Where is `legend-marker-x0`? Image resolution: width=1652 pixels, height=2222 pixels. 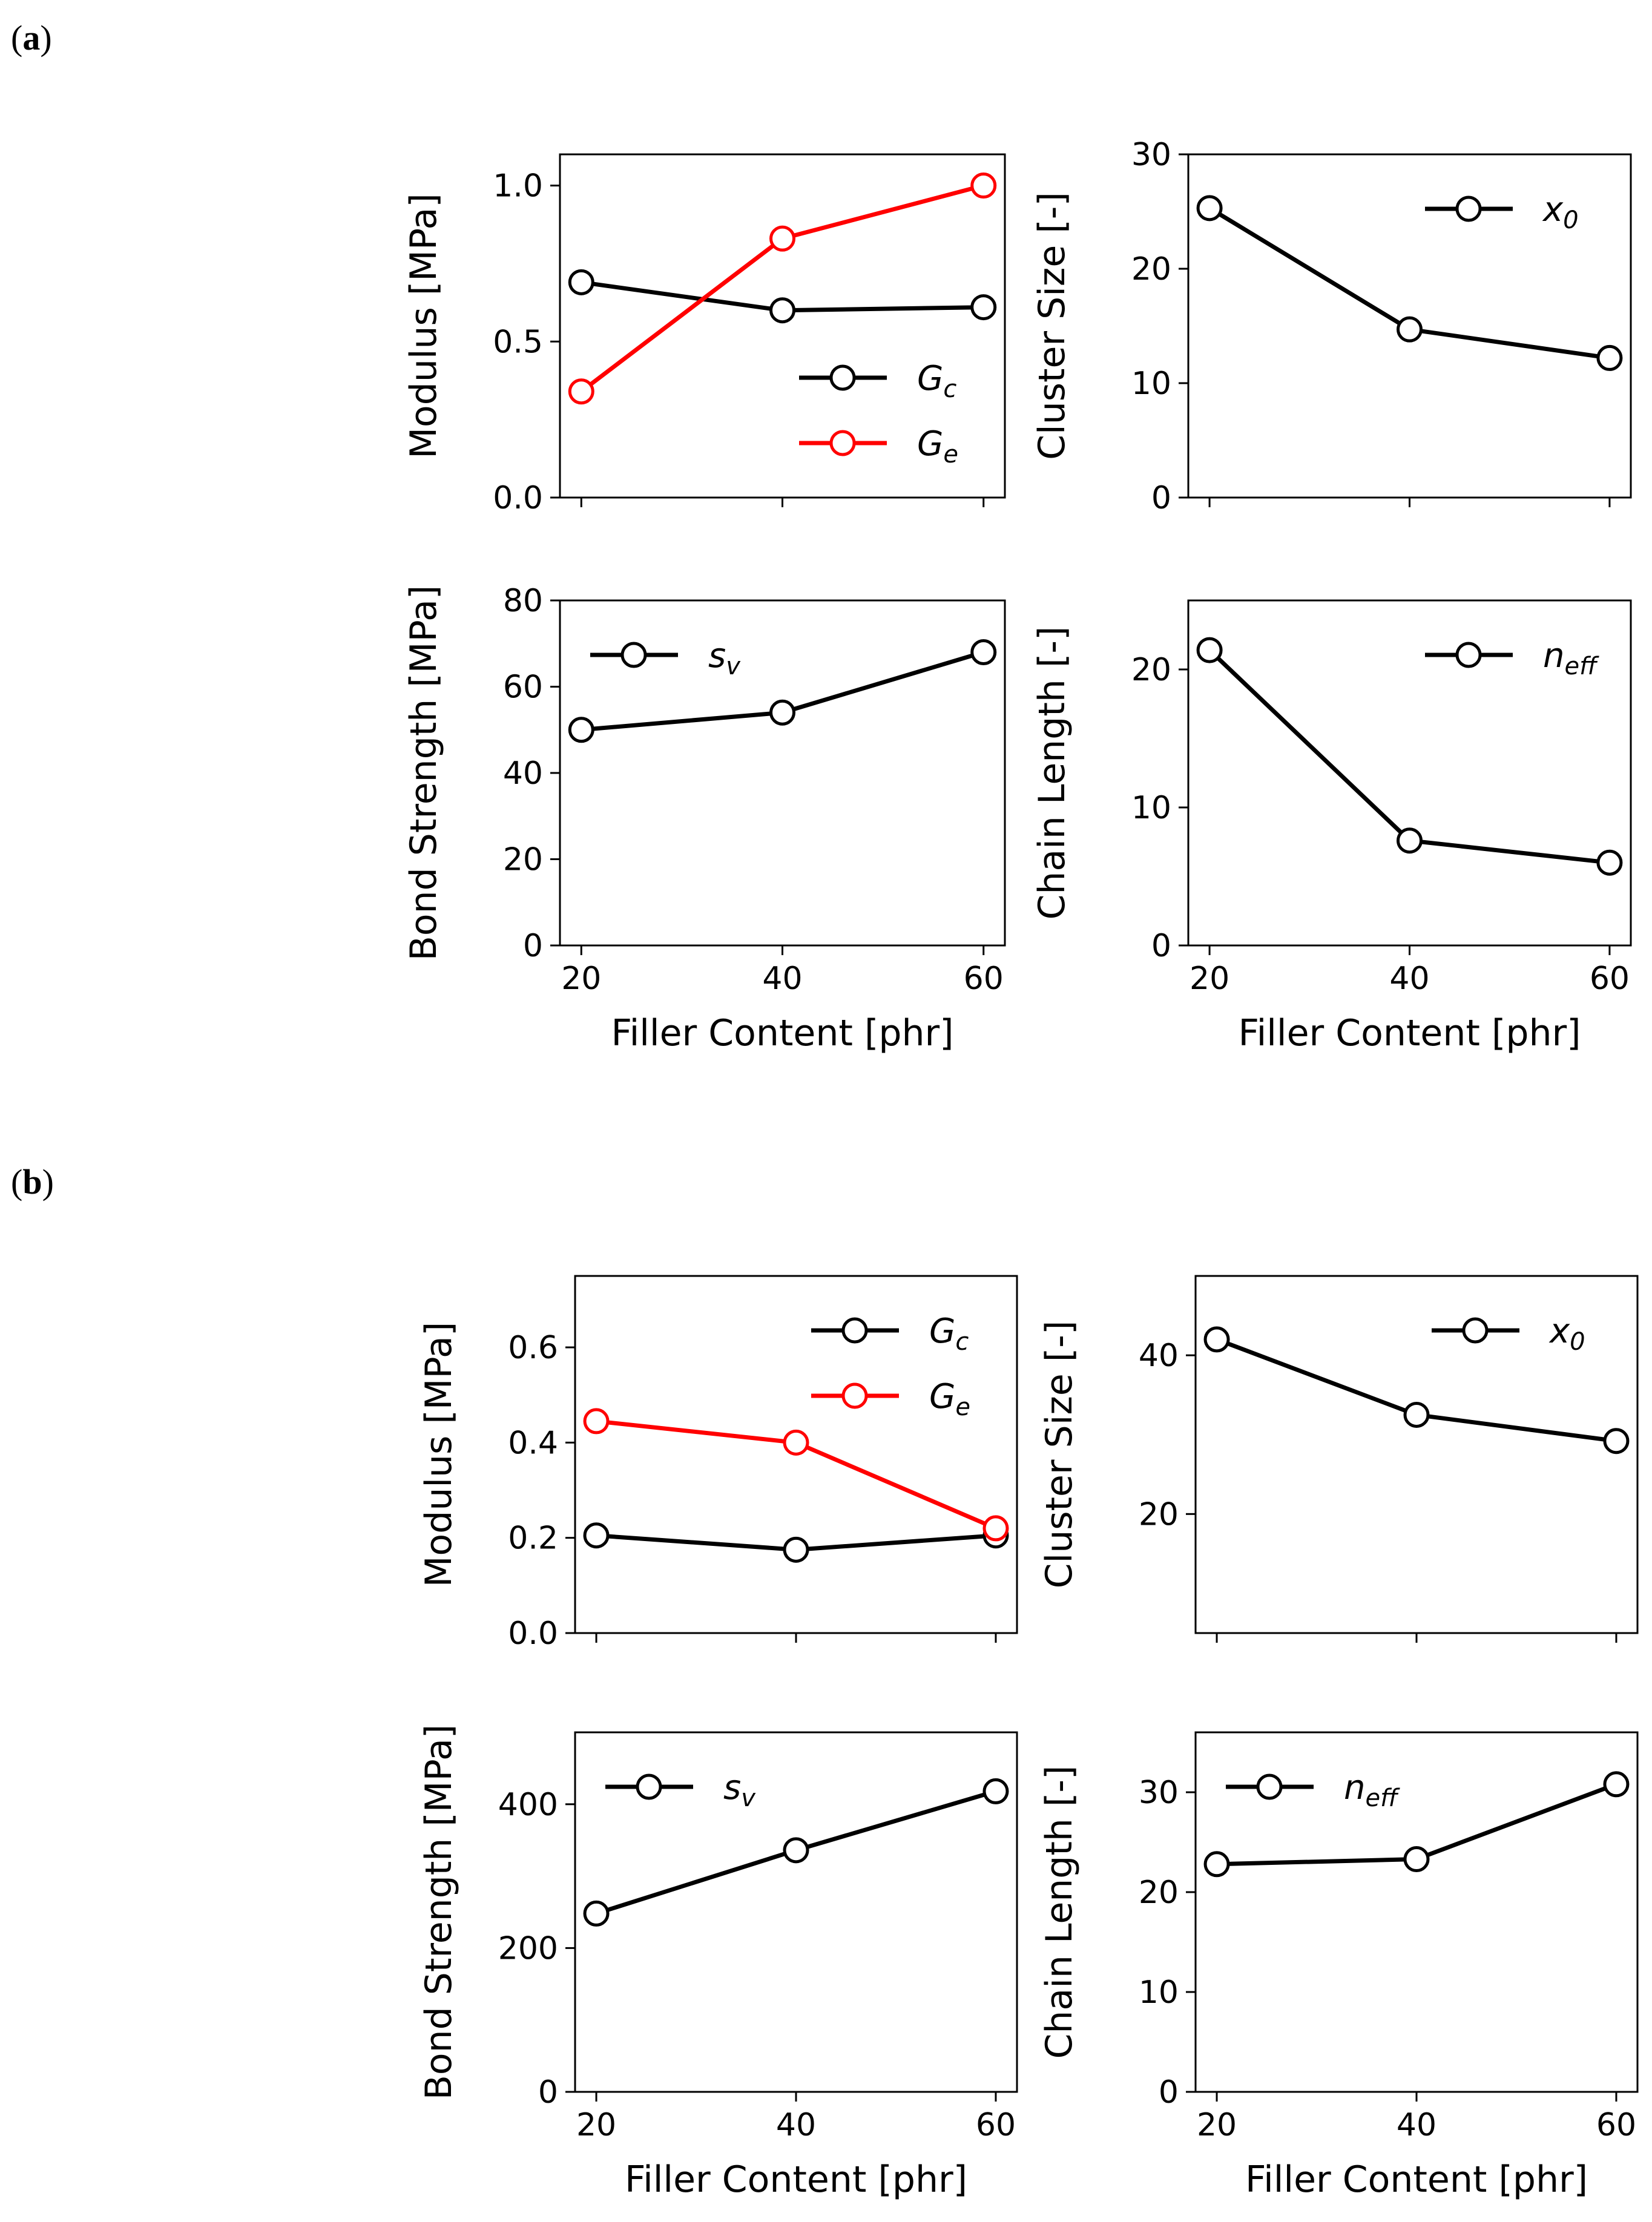
legend-marker-x0 is located at coordinates (1468, 209).